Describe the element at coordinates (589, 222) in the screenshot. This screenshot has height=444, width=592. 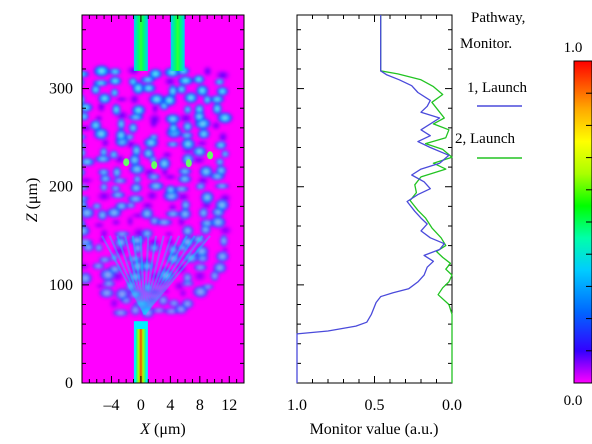
I see `colorbar-ticks` at that location.